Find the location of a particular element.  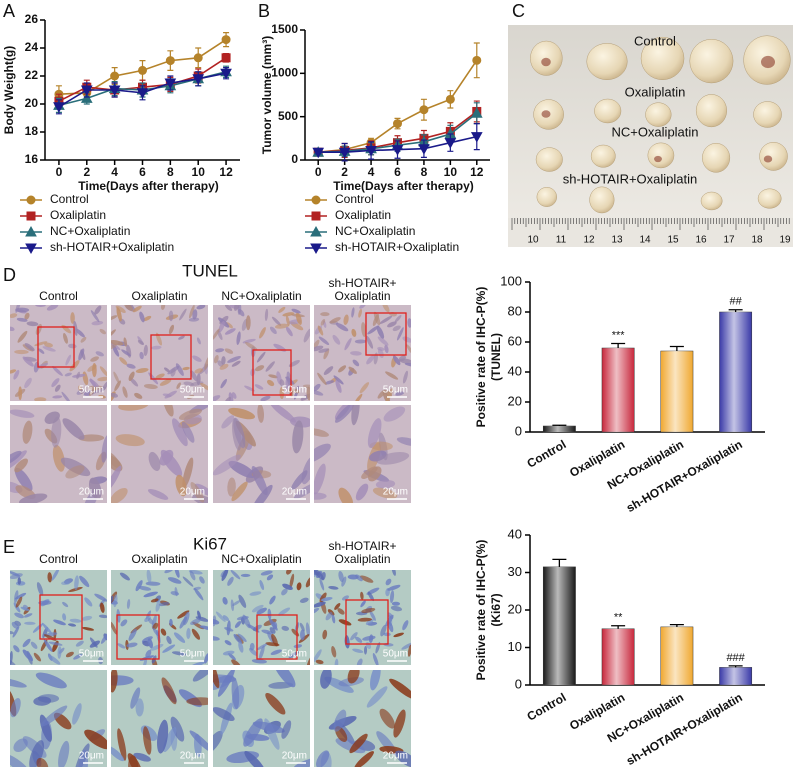

tumor-spot is located at coordinates (768, 159).